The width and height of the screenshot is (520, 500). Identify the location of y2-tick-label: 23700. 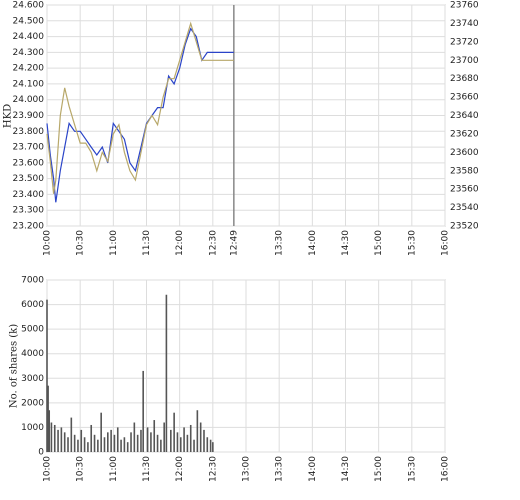
(464, 61).